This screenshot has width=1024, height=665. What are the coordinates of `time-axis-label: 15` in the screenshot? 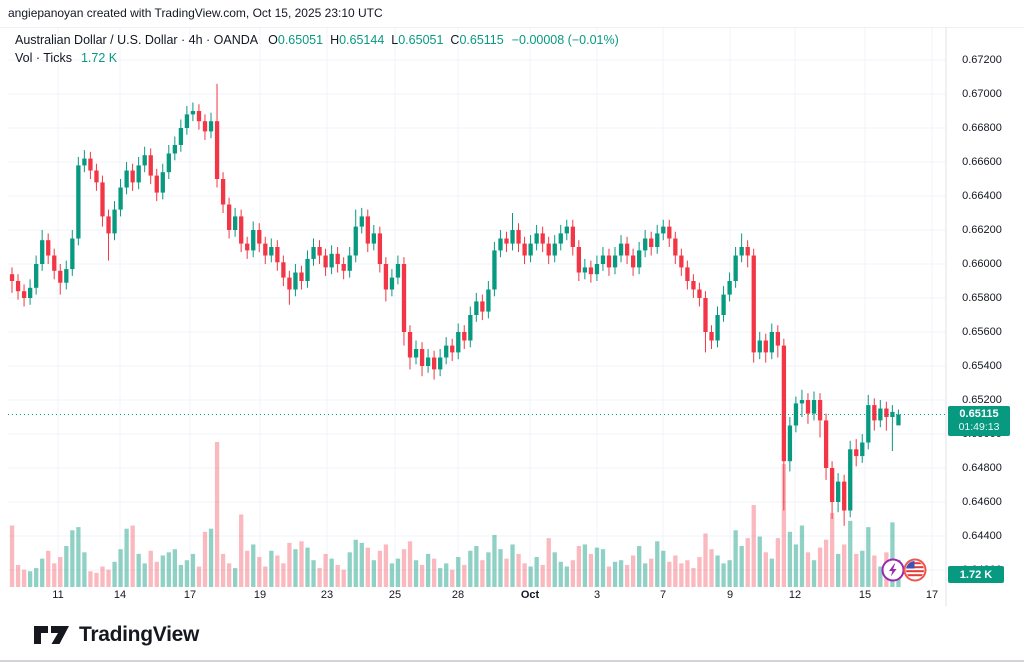 It's located at (865, 595).